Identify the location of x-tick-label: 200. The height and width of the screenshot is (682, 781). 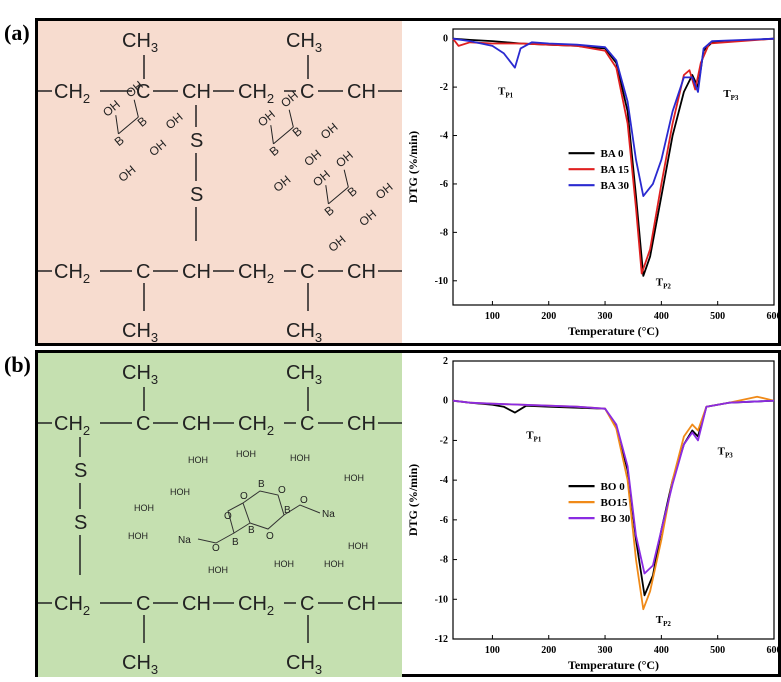
(548, 650).